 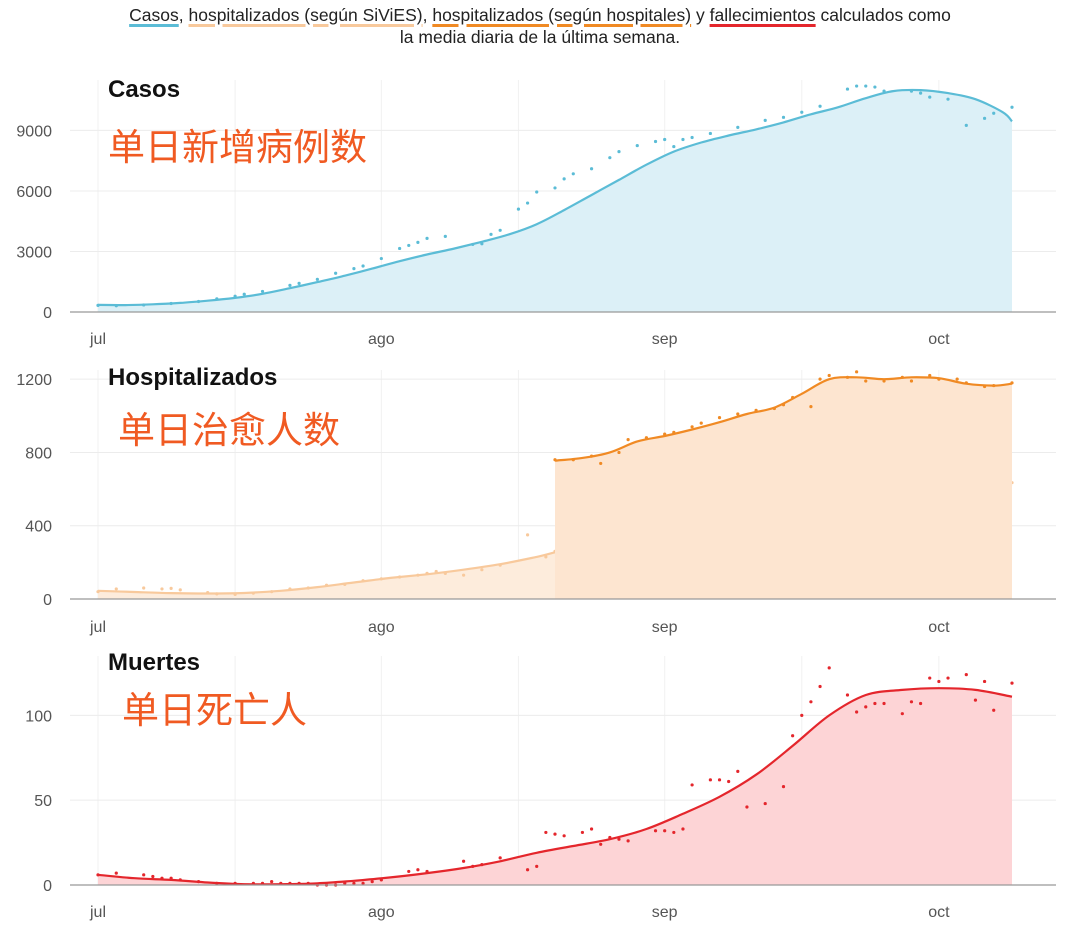 What do you see at coordinates (47, 600) in the screenshot?
I see `y-tick-label: 0` at bounding box center [47, 600].